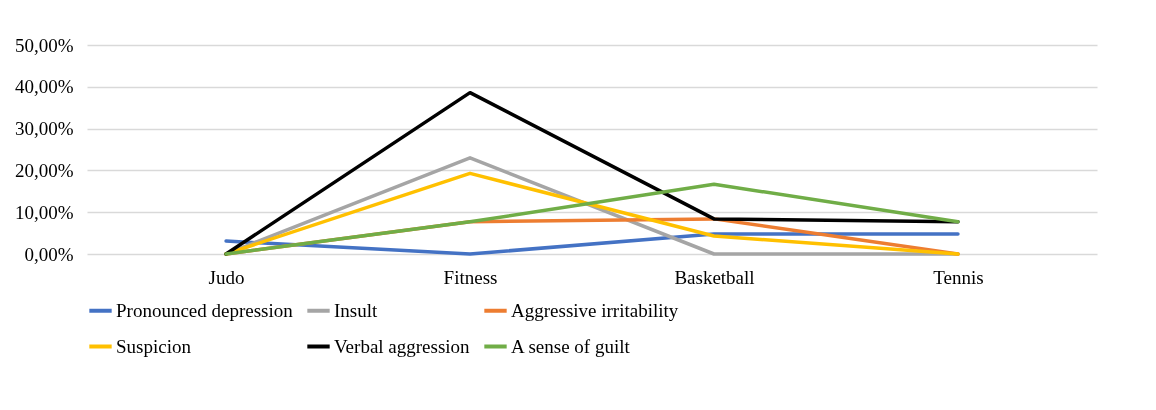  I want to click on y-tick-label: 20,00%, so click(44, 170).